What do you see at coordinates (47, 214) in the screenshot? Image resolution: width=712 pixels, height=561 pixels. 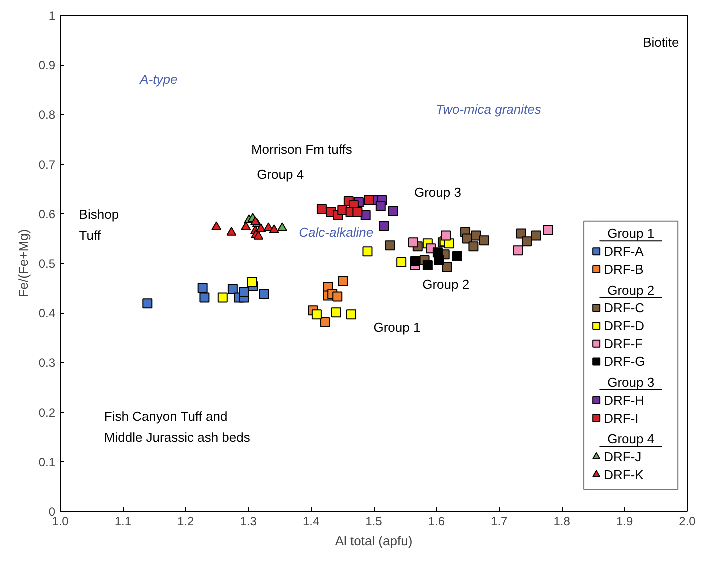 I see `y-tick-label: 0.6` at bounding box center [47, 214].